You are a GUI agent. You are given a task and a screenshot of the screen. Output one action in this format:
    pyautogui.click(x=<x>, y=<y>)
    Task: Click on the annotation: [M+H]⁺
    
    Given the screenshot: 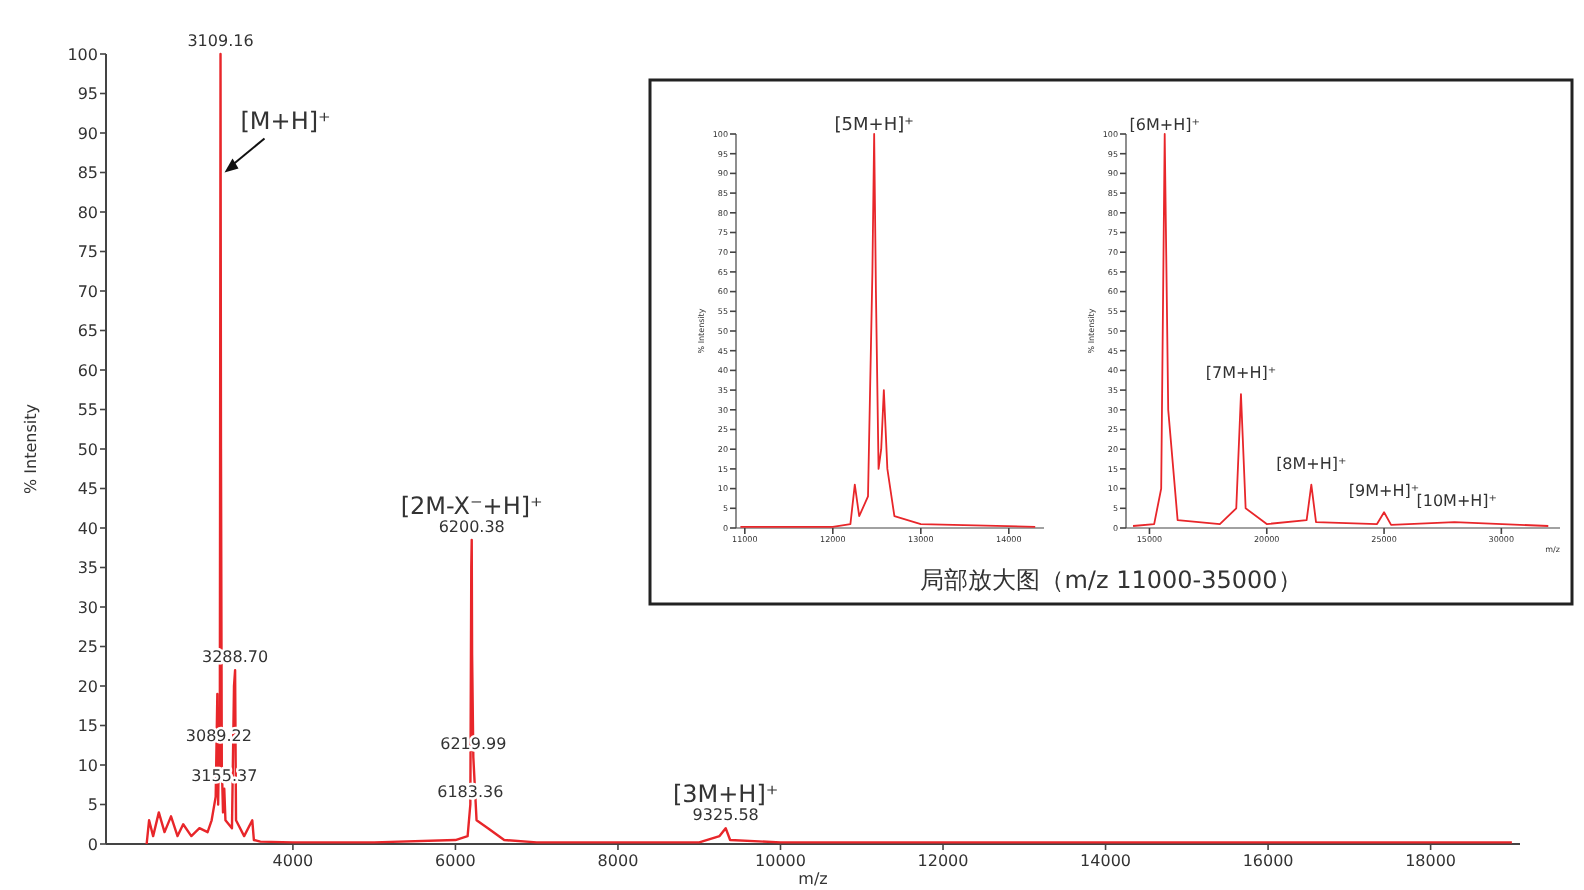 What is the action you would take?
    pyautogui.click(x=285, y=120)
    